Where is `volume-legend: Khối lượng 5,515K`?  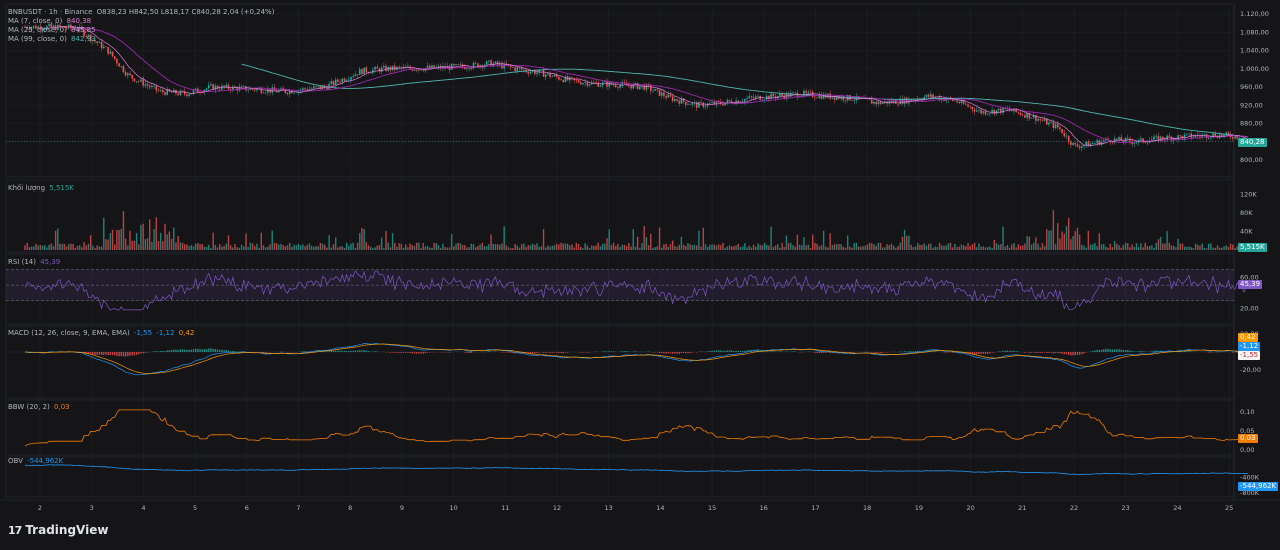 volume-legend: Khối lượng 5,515K is located at coordinates (42, 188).